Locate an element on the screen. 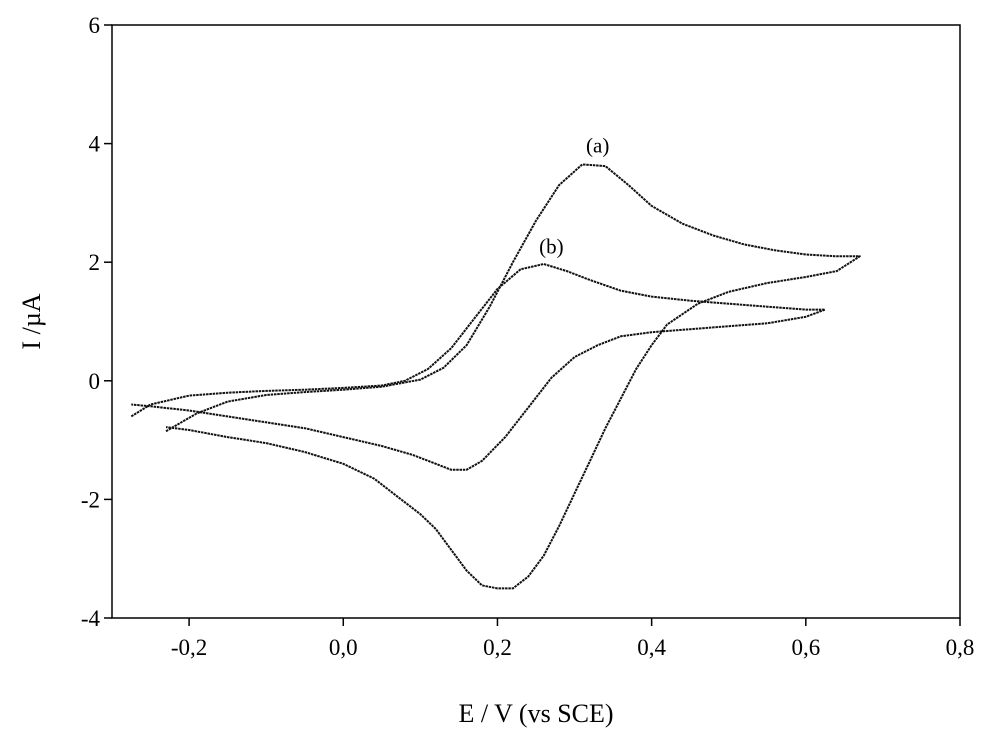  x-tick-label: -0,2 is located at coordinates (189, 647).